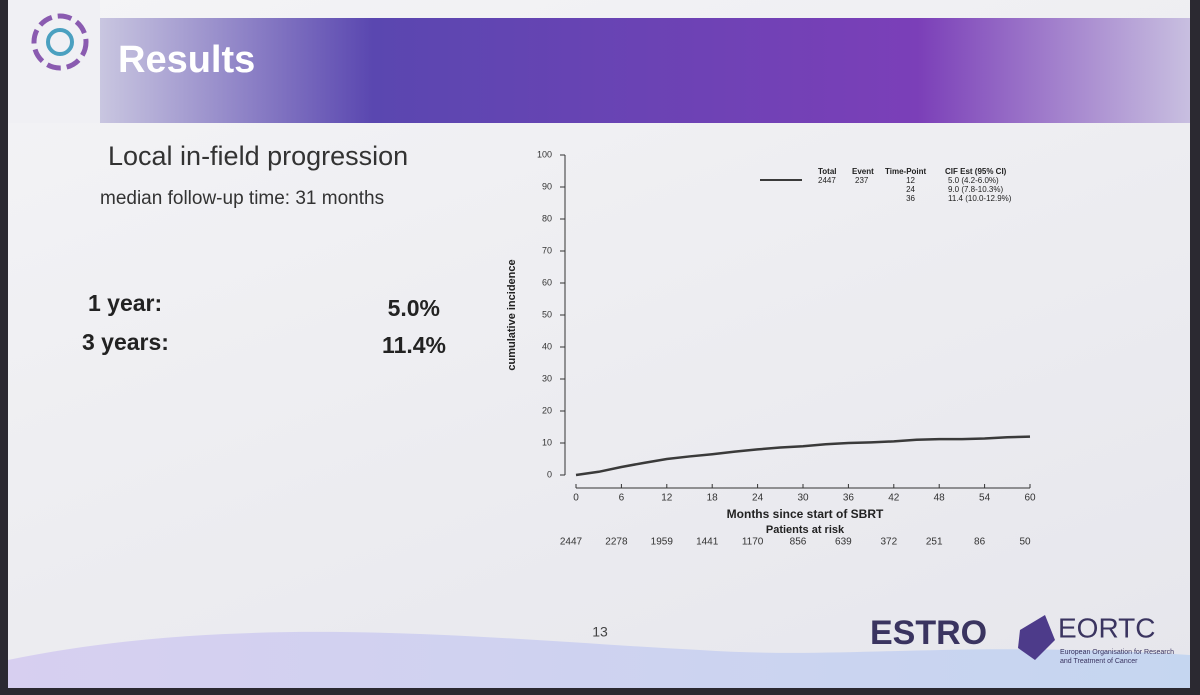 Image resolution: width=1200 pixels, height=695 pixels. Describe the element at coordinates (910, 189) in the screenshot. I see `table-cell: 24` at that location.